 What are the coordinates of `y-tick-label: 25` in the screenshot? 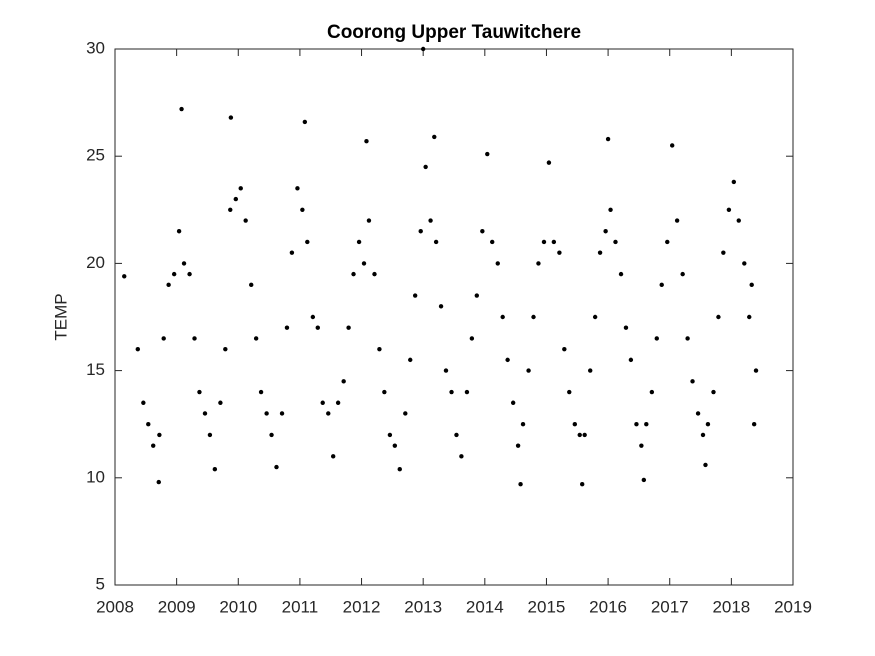 It's located at (95, 155).